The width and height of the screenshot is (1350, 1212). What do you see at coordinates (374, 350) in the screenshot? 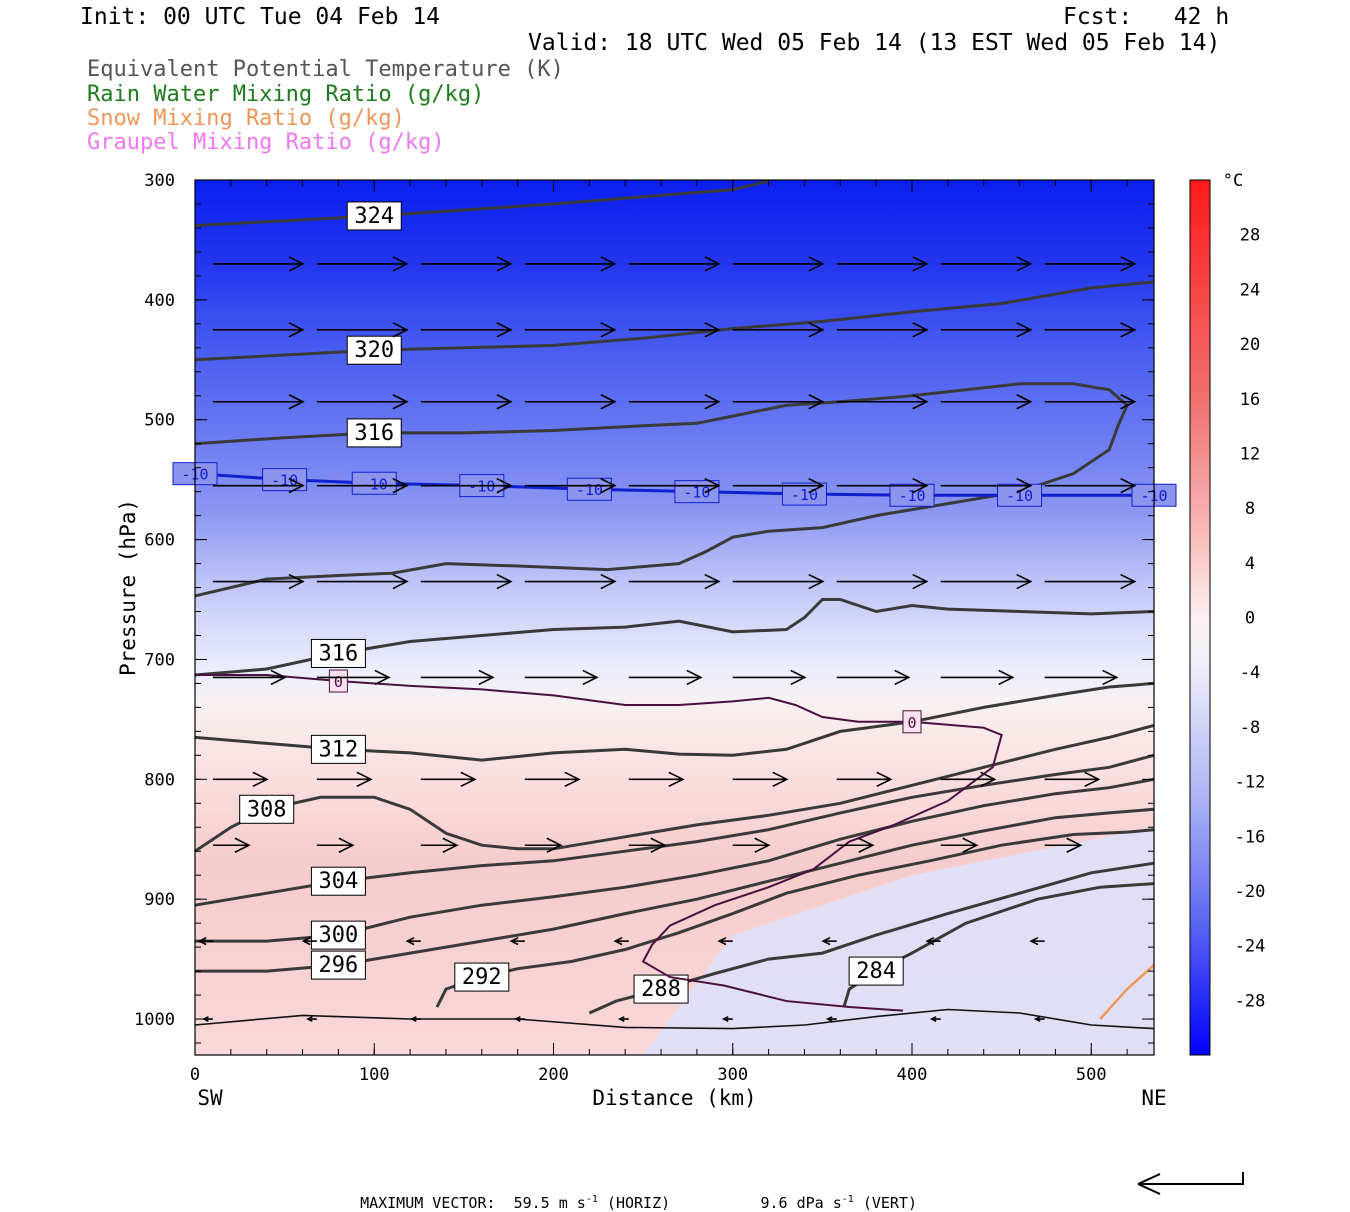
I see `contour-label: 320` at bounding box center [374, 350].